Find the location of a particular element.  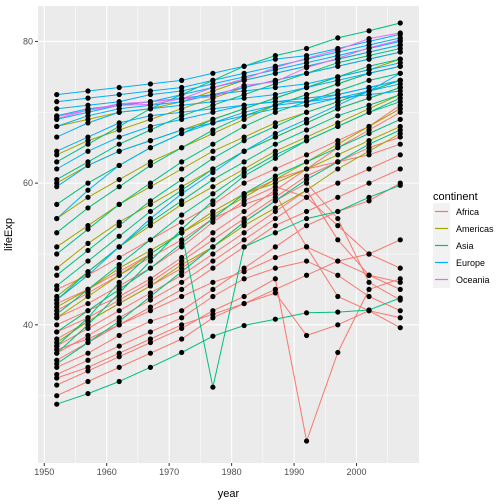

x-tick-label: 1990 is located at coordinates (294, 472).